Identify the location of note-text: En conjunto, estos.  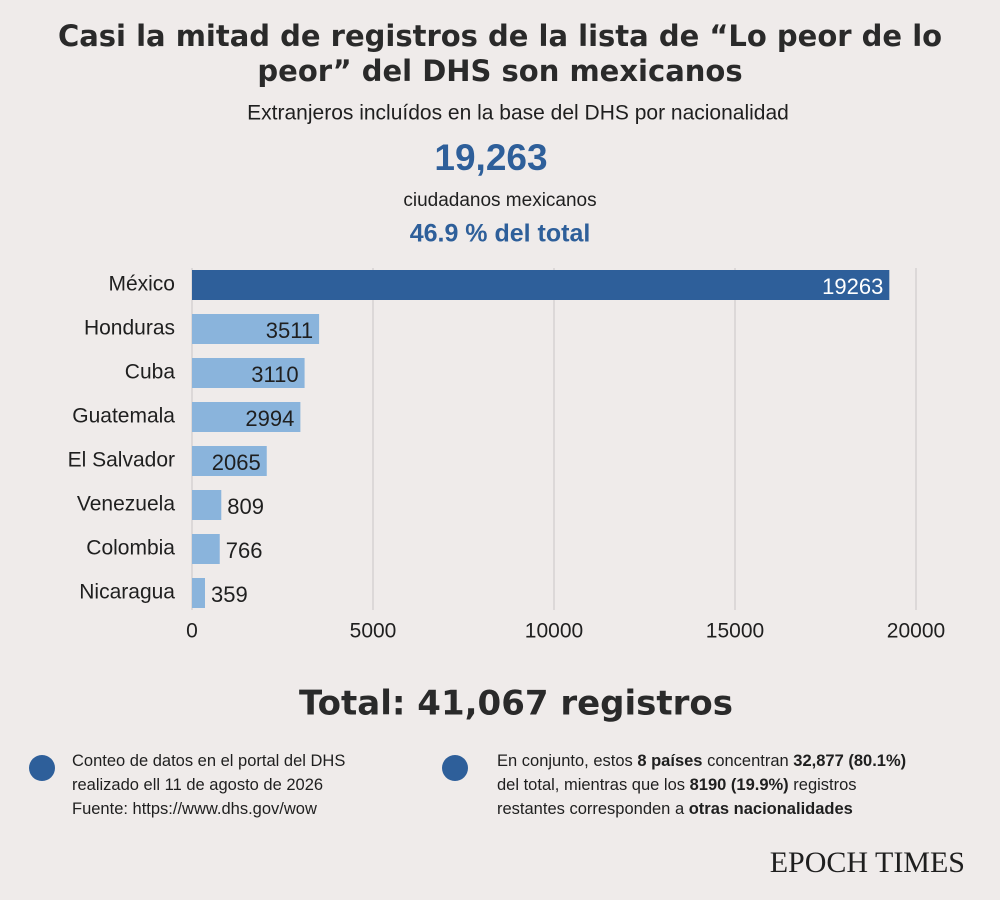
(567, 761).